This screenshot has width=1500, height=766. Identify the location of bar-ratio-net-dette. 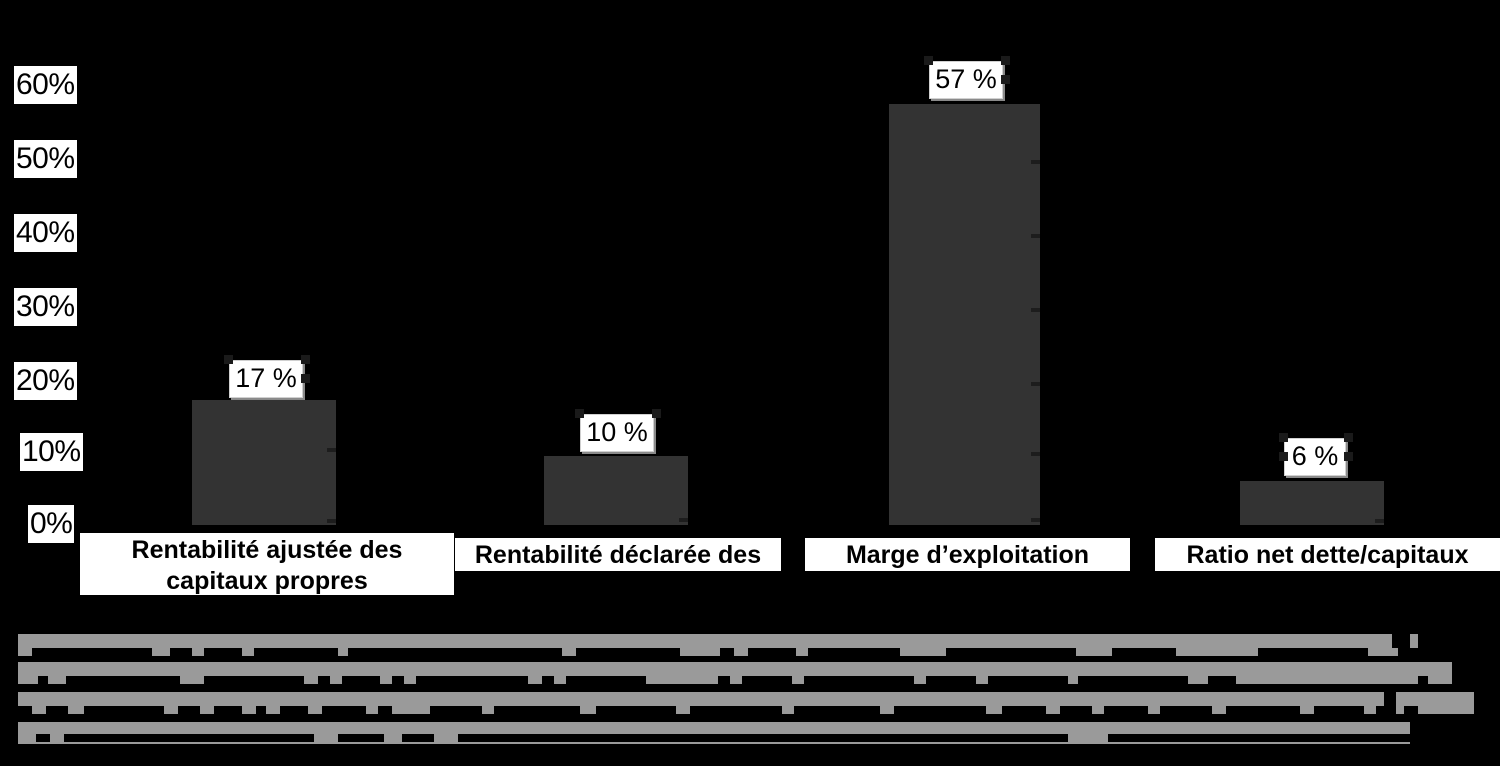
(1312, 503).